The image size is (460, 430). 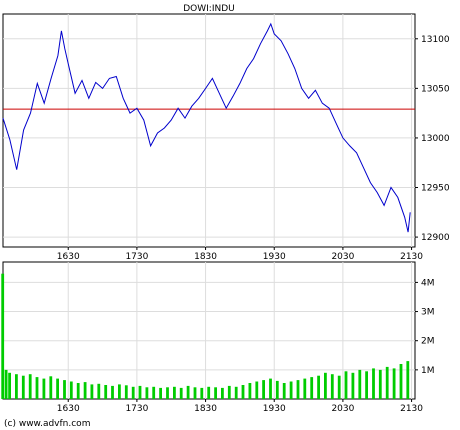 What do you see at coordinates (274, 257) in the screenshot?
I see `price-x-tick-label: 1930` at bounding box center [274, 257].